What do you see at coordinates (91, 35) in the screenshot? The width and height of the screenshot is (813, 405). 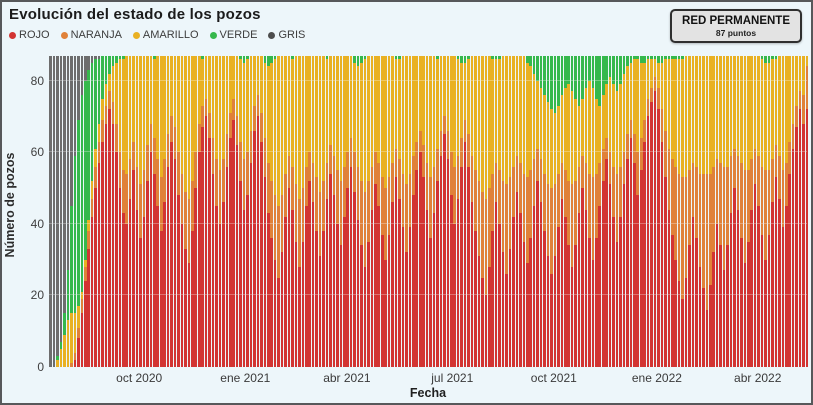 I see `legend-item-naranja: NARANJA` at bounding box center [91, 35].